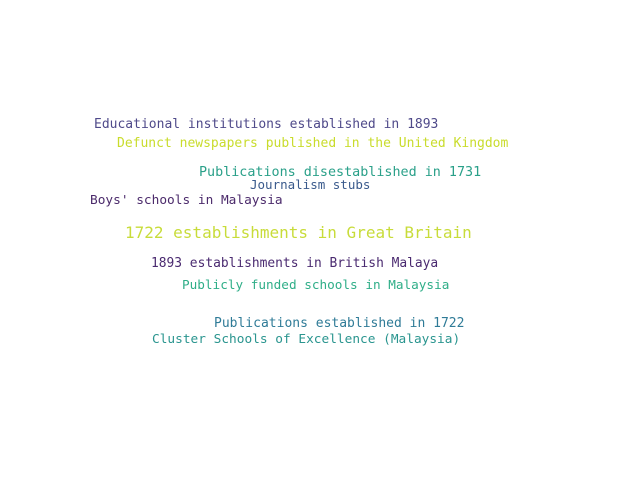 The image size is (640, 480). Describe the element at coordinates (298, 232) in the screenshot. I see `word-1722-establishments-great-britain: 1722 establishments in Great Britain` at that location.